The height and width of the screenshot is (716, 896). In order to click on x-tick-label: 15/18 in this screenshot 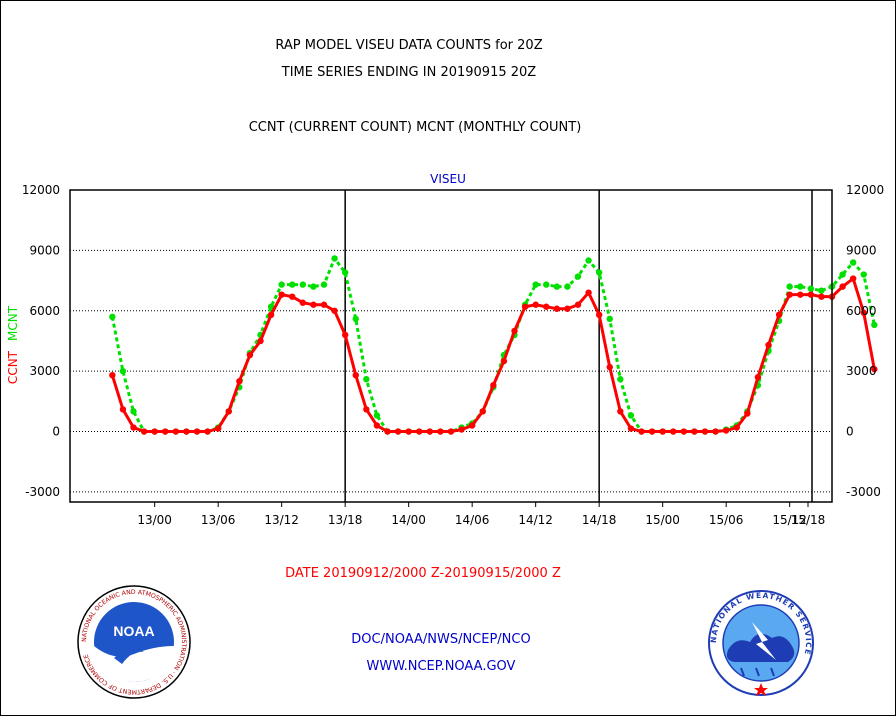, I will do `click(808, 520)`.